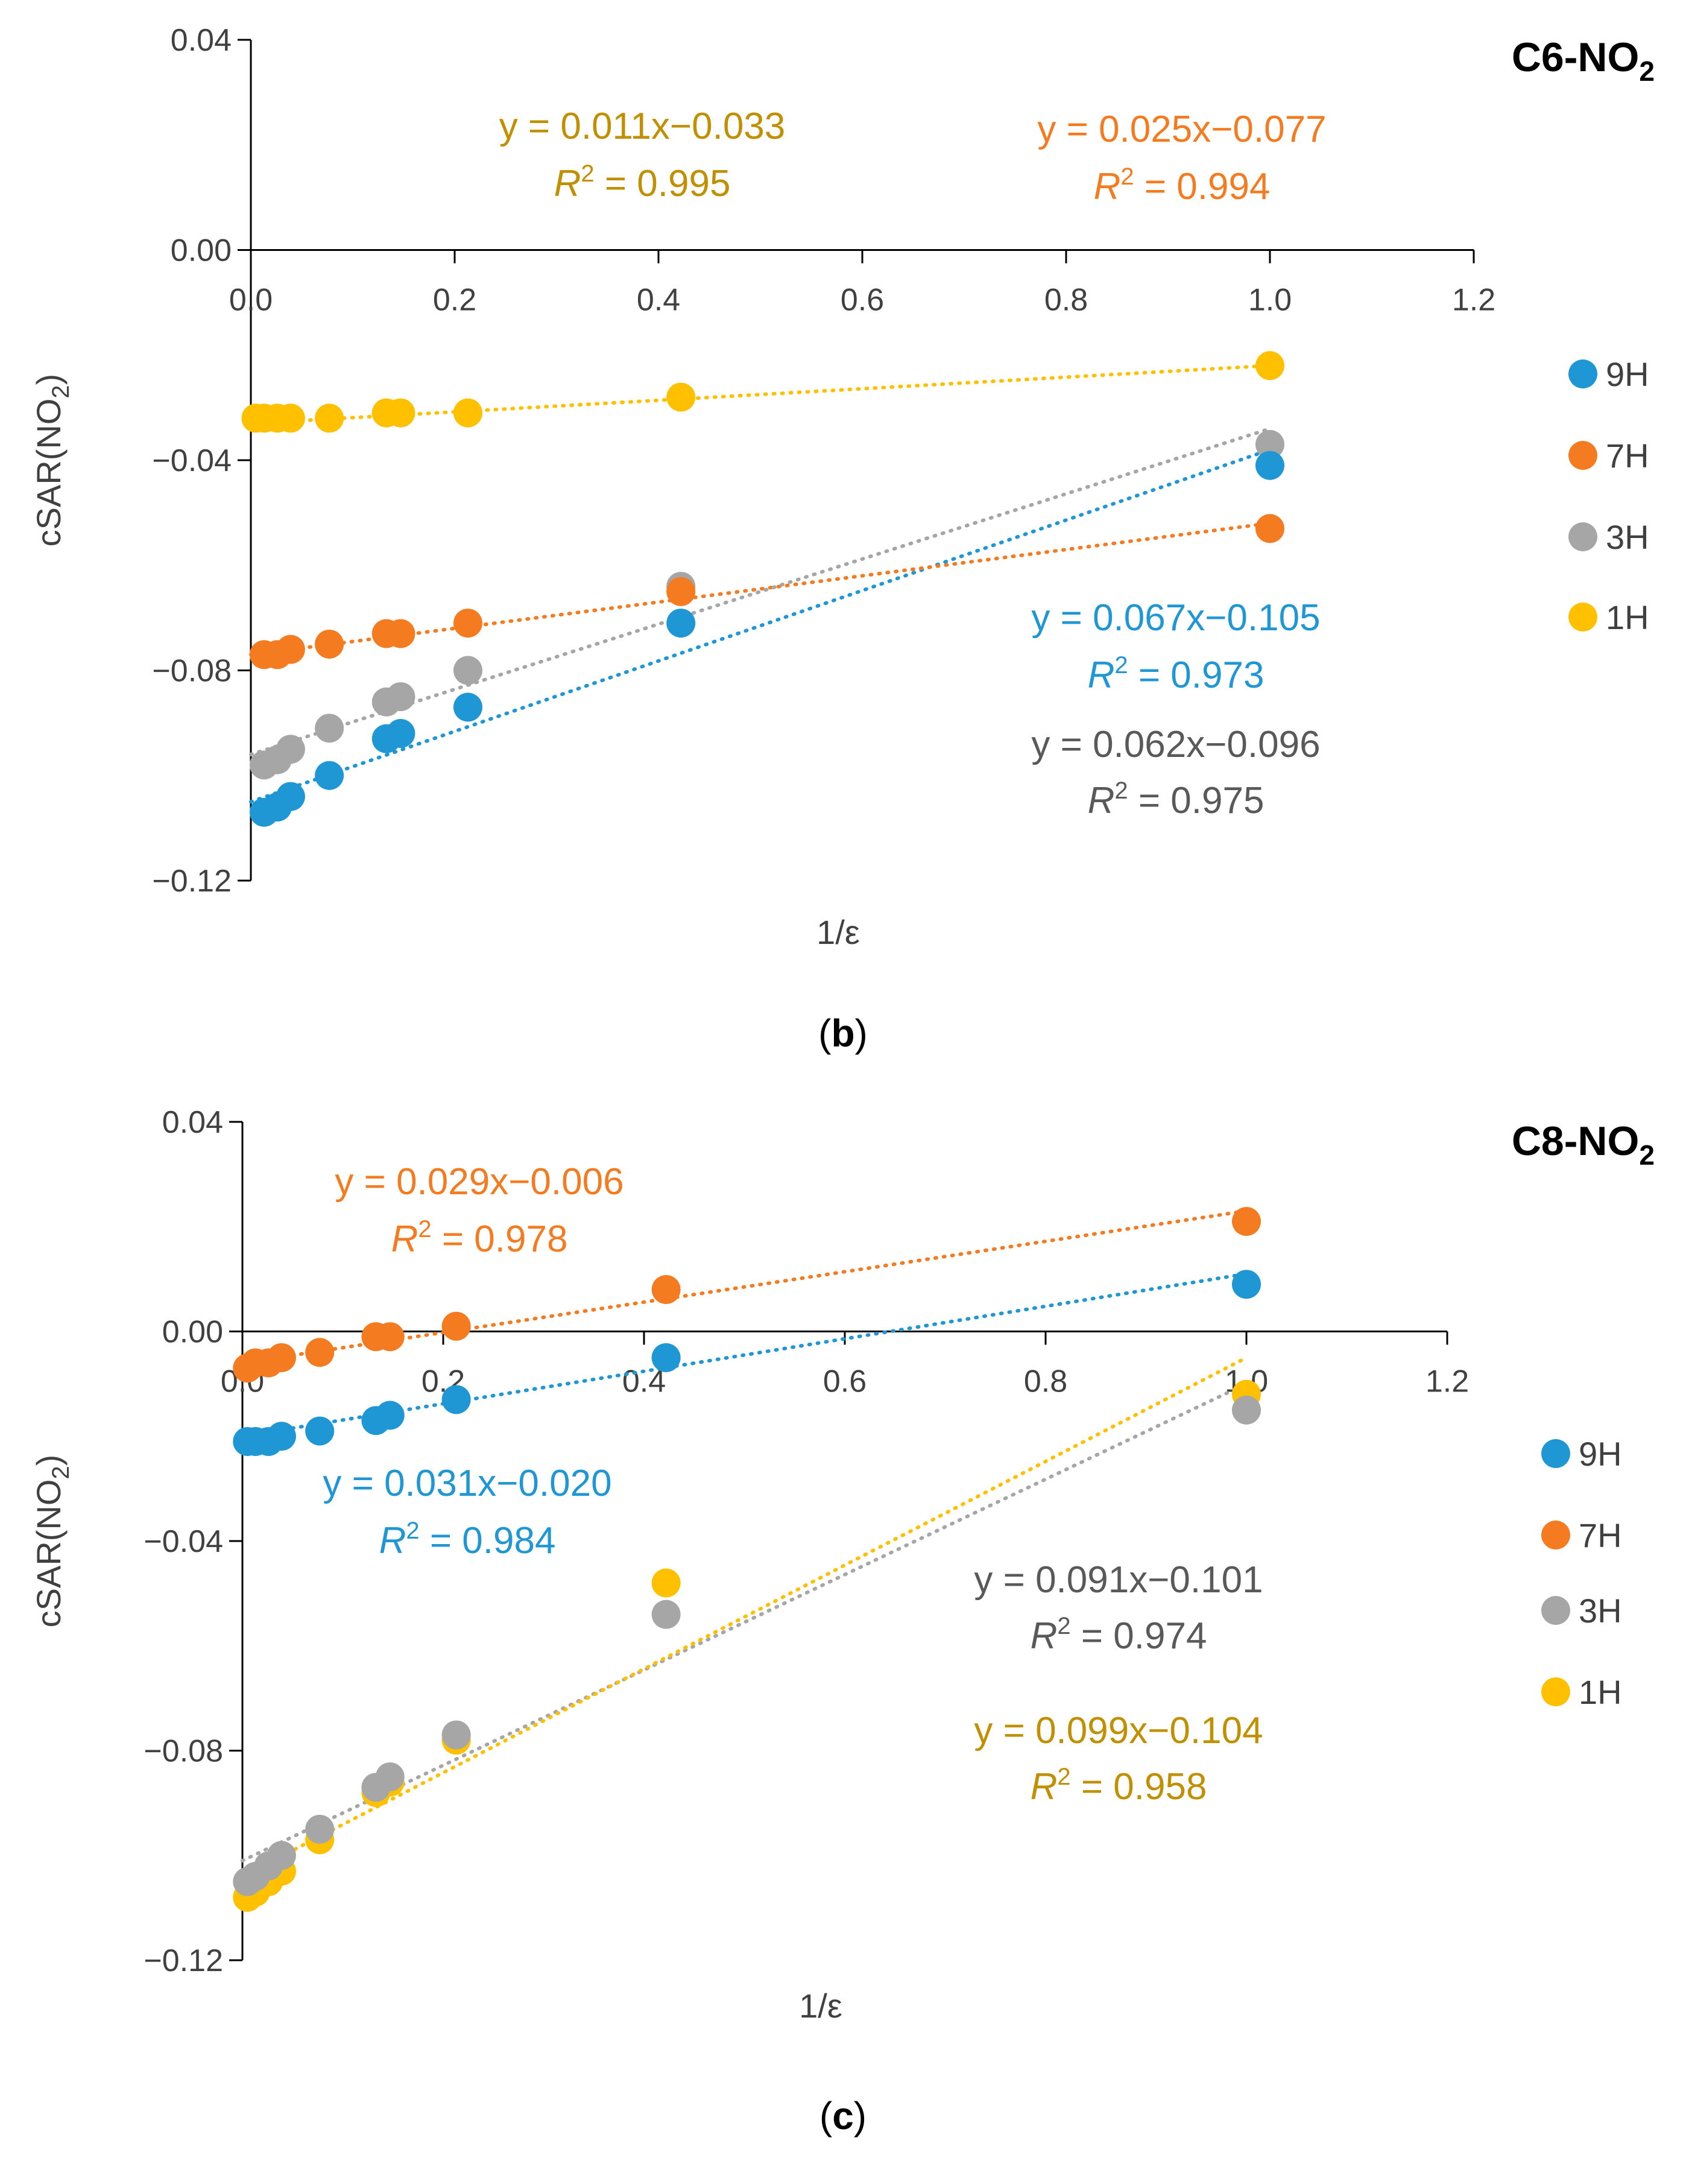  What do you see at coordinates (1182, 185) in the screenshot?
I see `r-squared-7H: R2 = 0.994` at bounding box center [1182, 185].